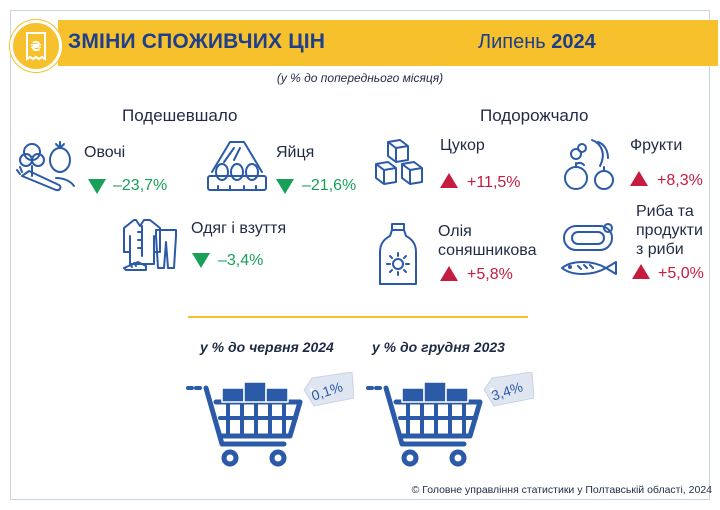 The width and height of the screenshot is (720, 510). I want to click on eggs-label: Яйця, so click(295, 152).